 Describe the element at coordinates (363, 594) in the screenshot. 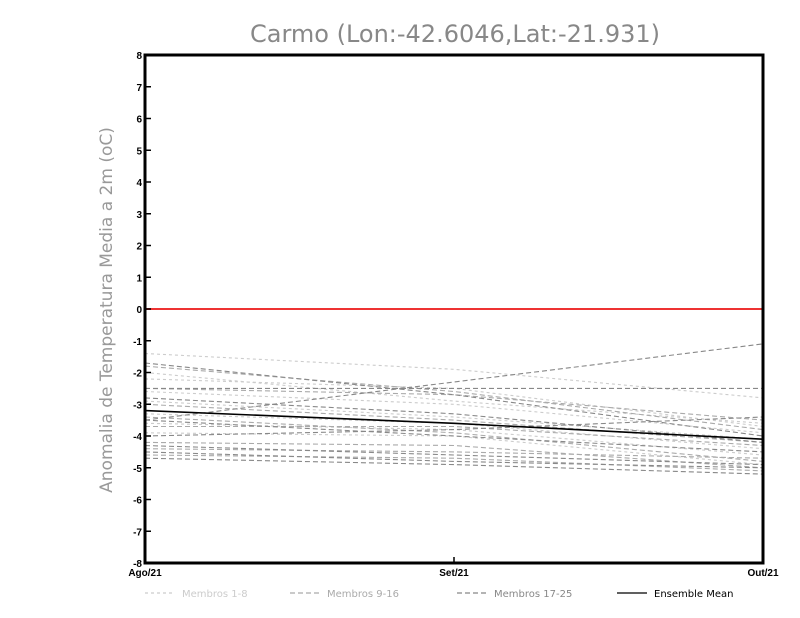

I see `legend-label: Membros 9-16` at that location.